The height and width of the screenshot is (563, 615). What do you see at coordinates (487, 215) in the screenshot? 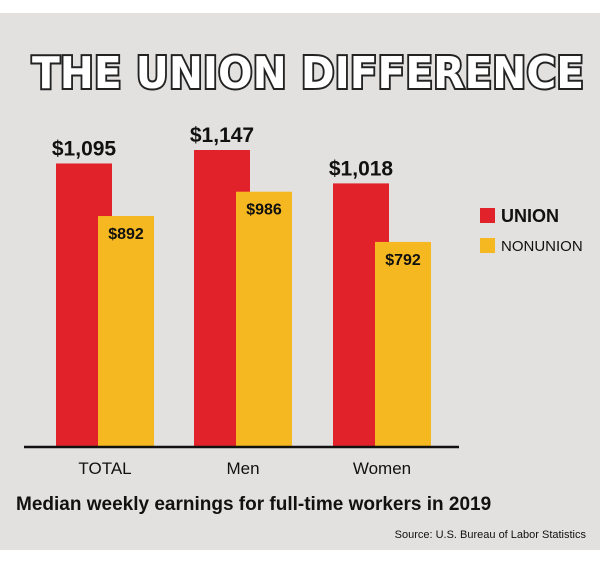
I see `legend-swatch-union` at bounding box center [487, 215].